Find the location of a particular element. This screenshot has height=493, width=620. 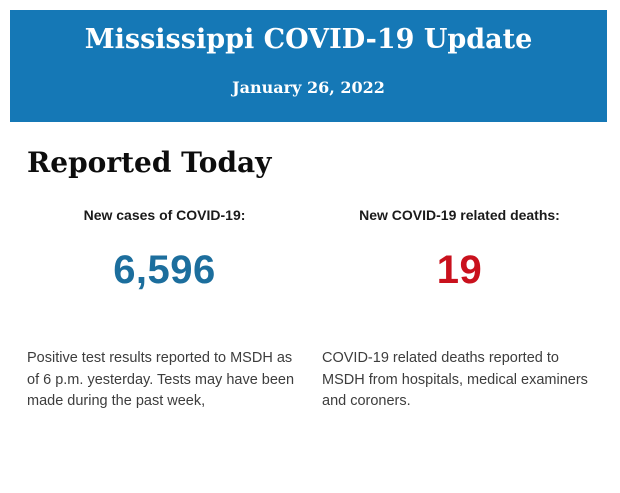

page-title: Mississippi COVID-19 Update is located at coordinates (308, 39).